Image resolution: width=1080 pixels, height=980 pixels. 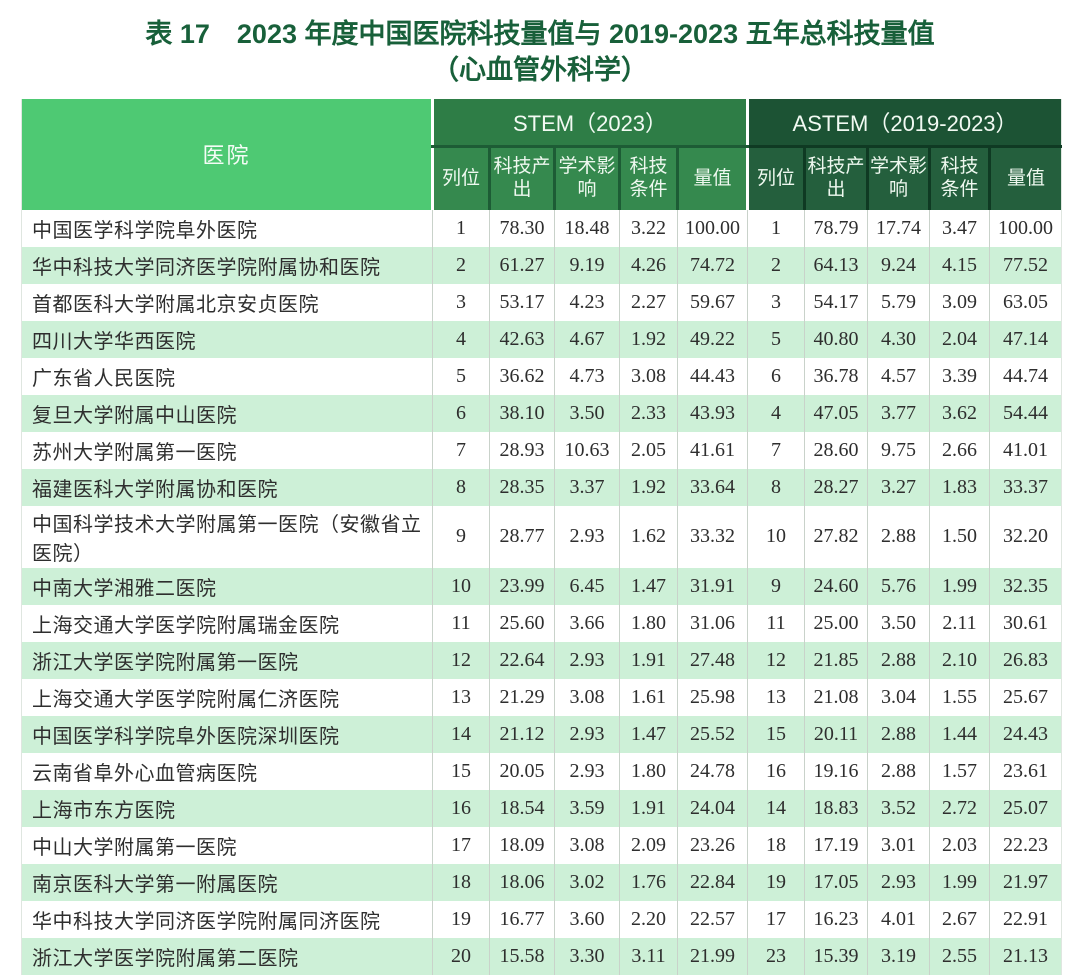 What do you see at coordinates (959, 919) in the screenshot?
I see `value-cell: 2.67` at bounding box center [959, 919].